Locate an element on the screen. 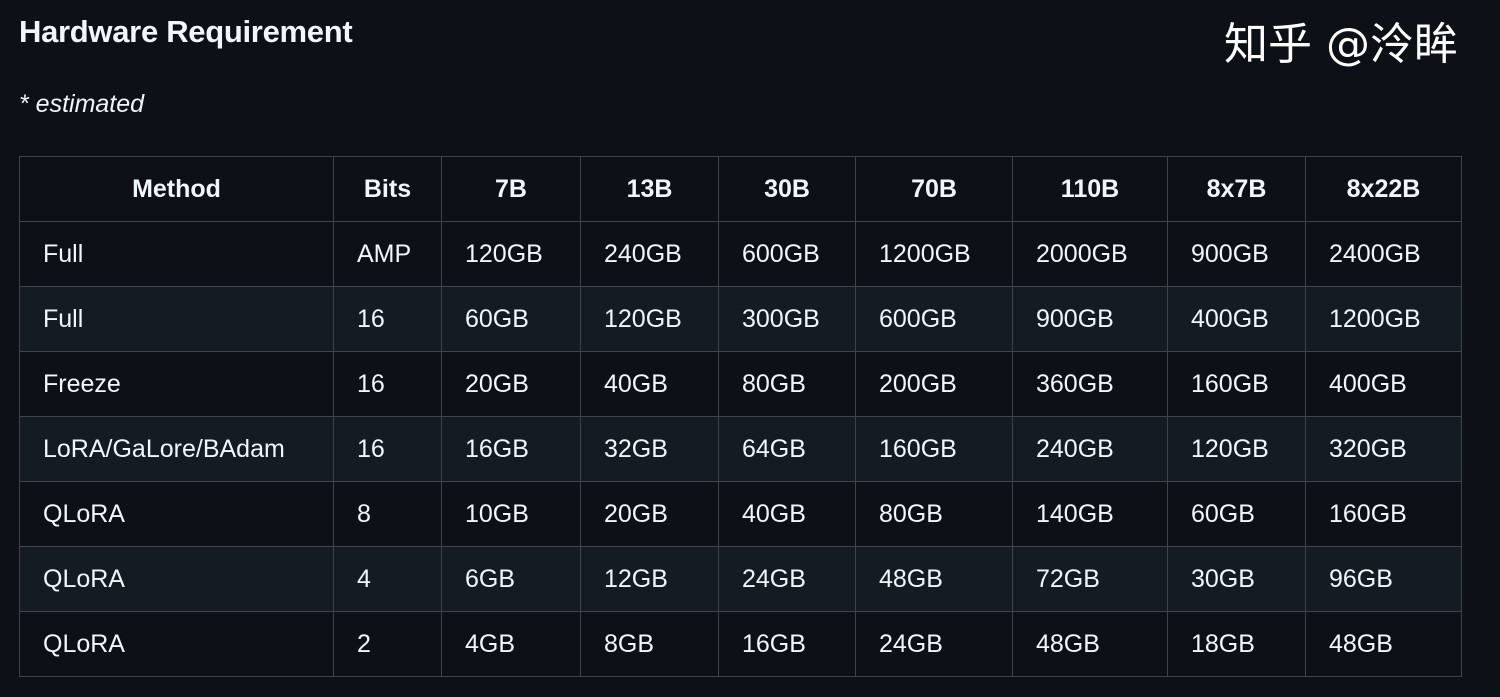  watermark: 知乎 @泠眸 is located at coordinates (1341, 44).